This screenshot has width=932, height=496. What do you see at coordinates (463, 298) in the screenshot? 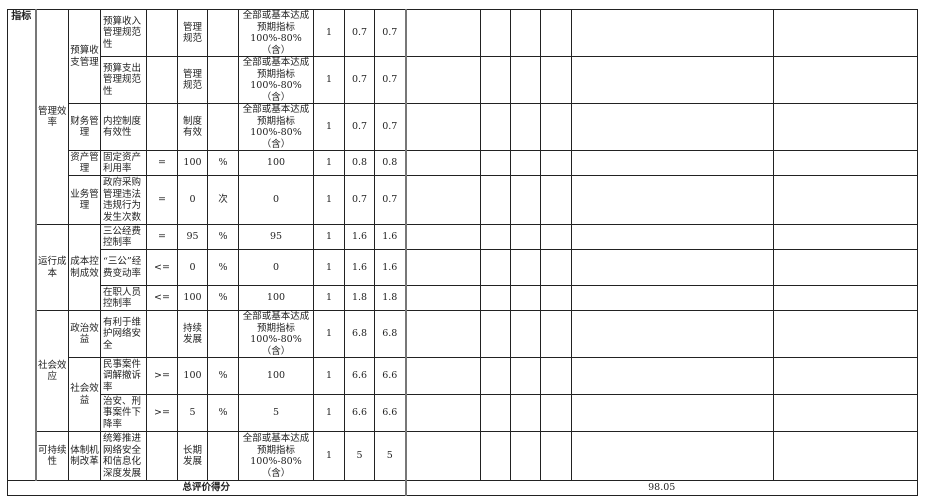
I see `table-row: 在职人员控制率 <= 100% 100 1 1.8 1.8` at bounding box center [463, 298].